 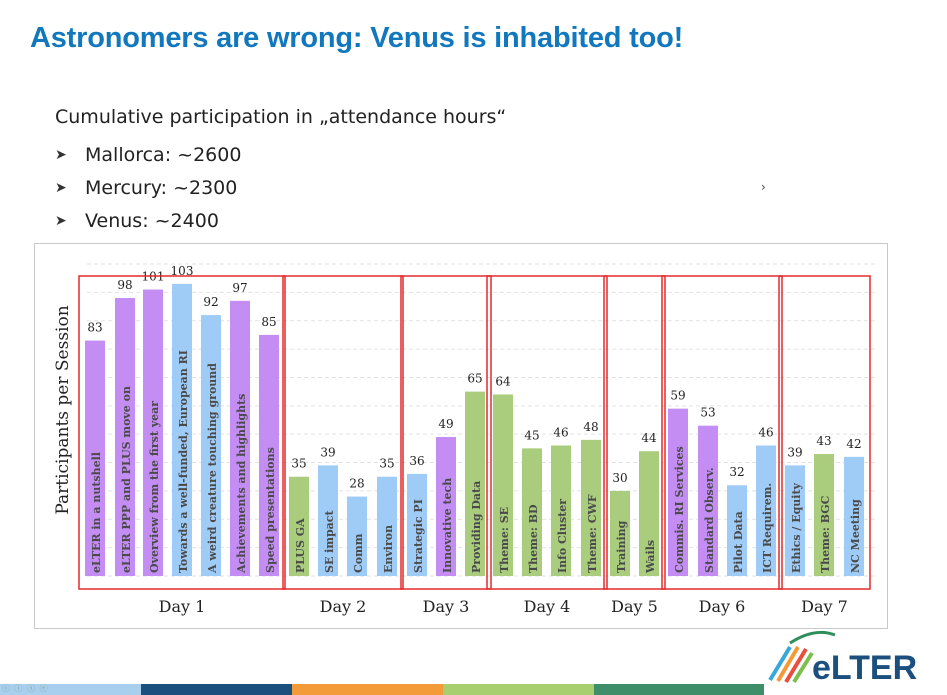 I want to click on bar-category-label: Towards a well-funded, European RI, so click(x=183, y=461).